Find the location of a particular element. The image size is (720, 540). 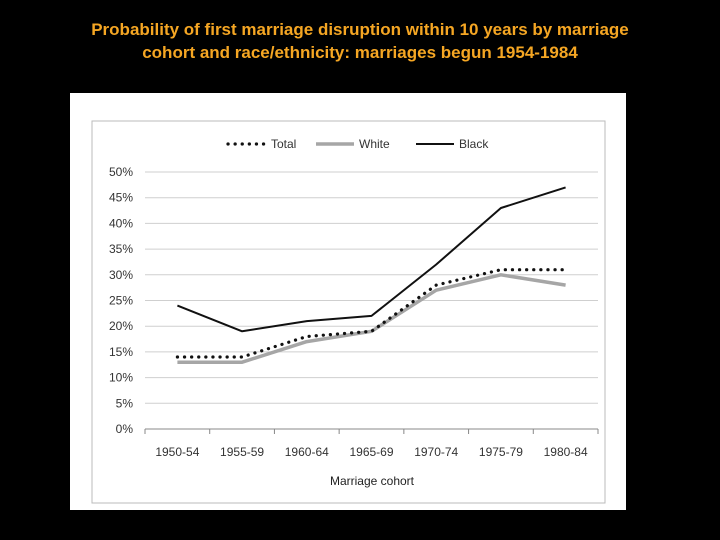

y-tick-label: 35% is located at coordinates (121, 249).